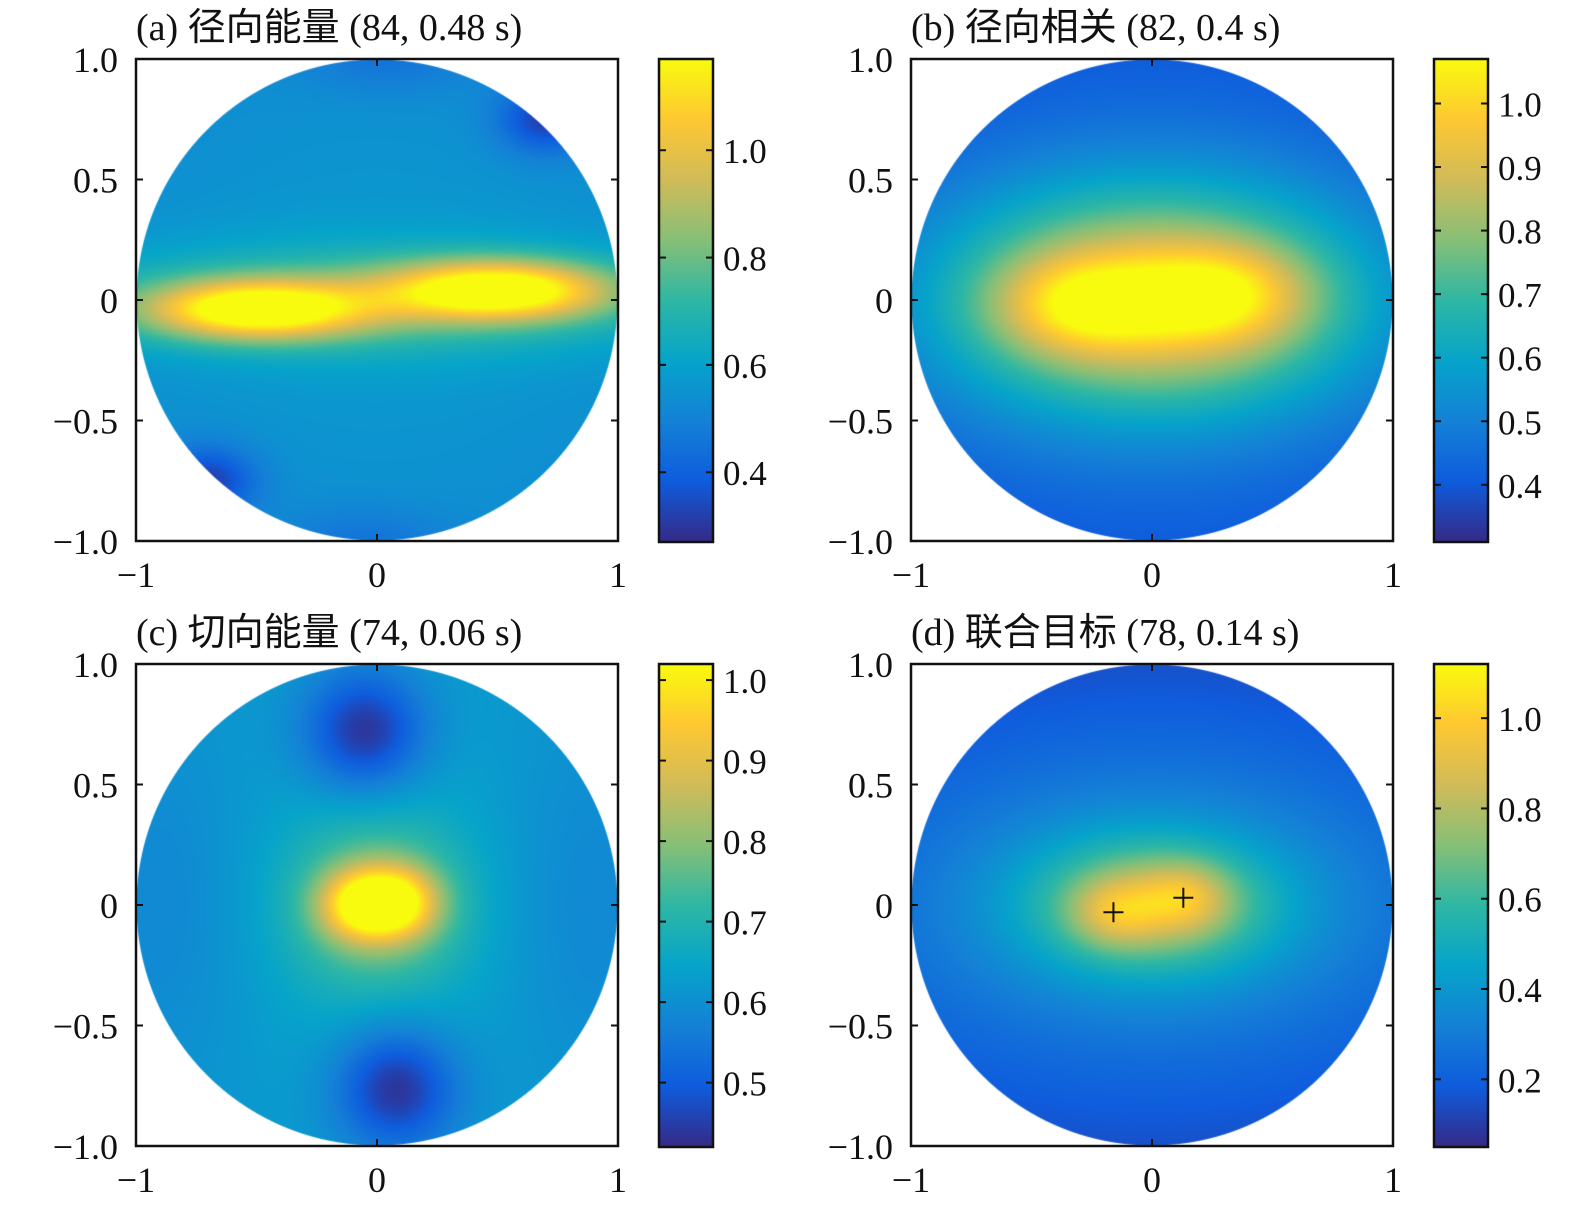 The image size is (1575, 1217). What do you see at coordinates (329, 28) in the screenshot?
I see `panel-title: (a) 径向能量 (84, 0.48 s)` at bounding box center [329, 28].